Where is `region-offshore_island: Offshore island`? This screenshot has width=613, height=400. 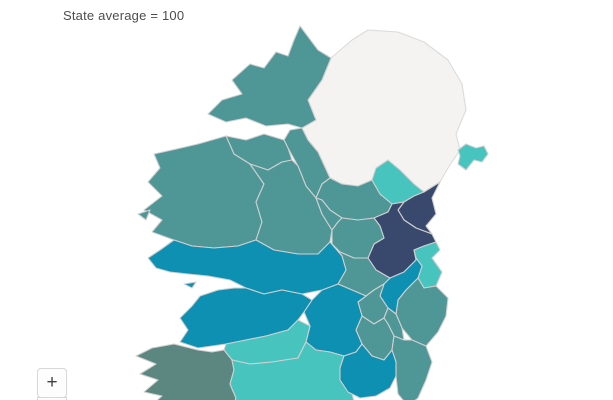
region-offshore_island: Offshore island is located at coordinates (473, 157).